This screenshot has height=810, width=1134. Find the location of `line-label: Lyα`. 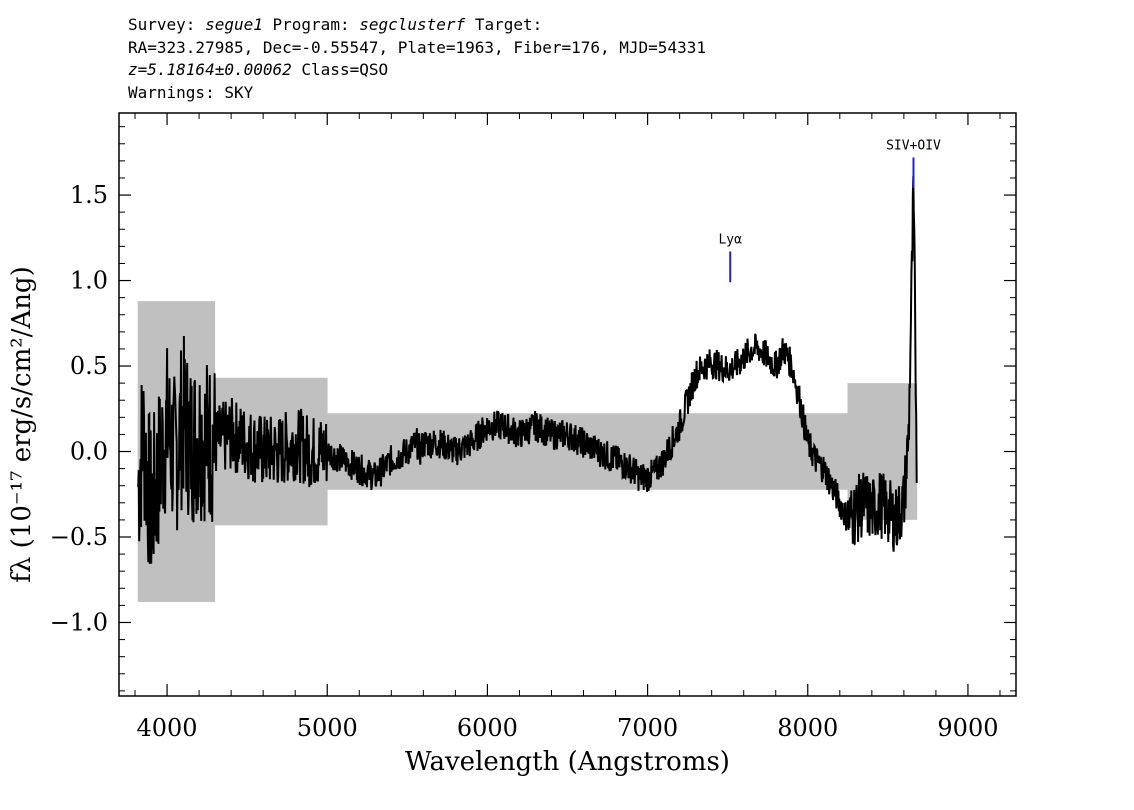

line-label: Lyα is located at coordinates (730, 239).